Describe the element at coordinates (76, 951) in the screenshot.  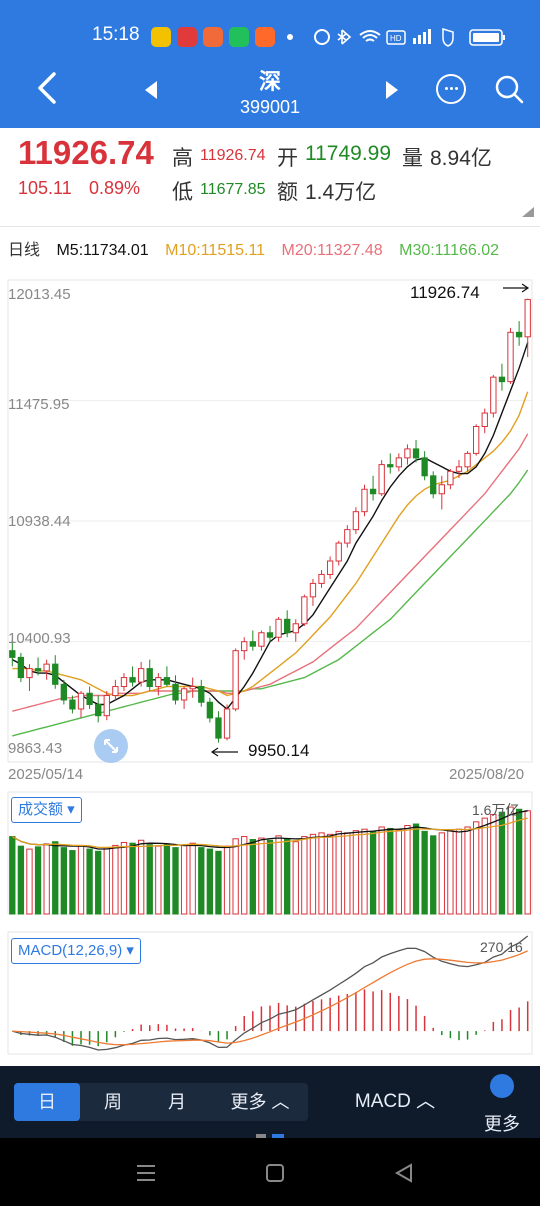
I see `macd-indicator-select: MACD(12,26,9) ▾` at that location.